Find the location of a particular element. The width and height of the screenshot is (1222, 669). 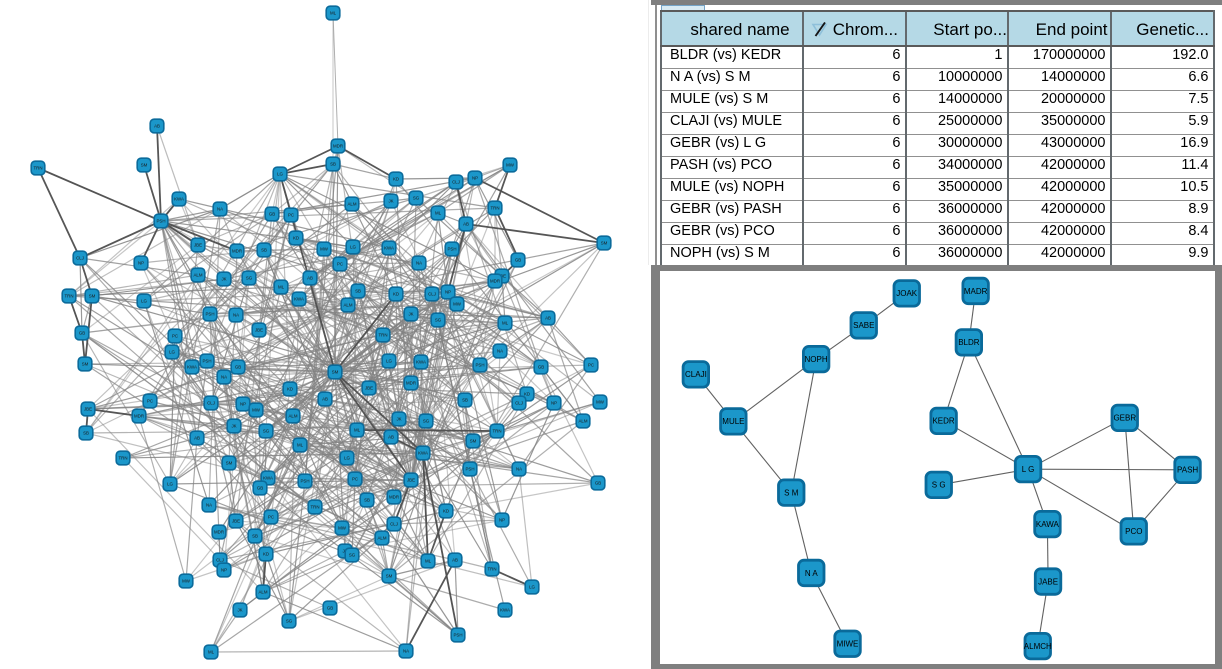

svg-text: S M is located at coordinates (791, 493).